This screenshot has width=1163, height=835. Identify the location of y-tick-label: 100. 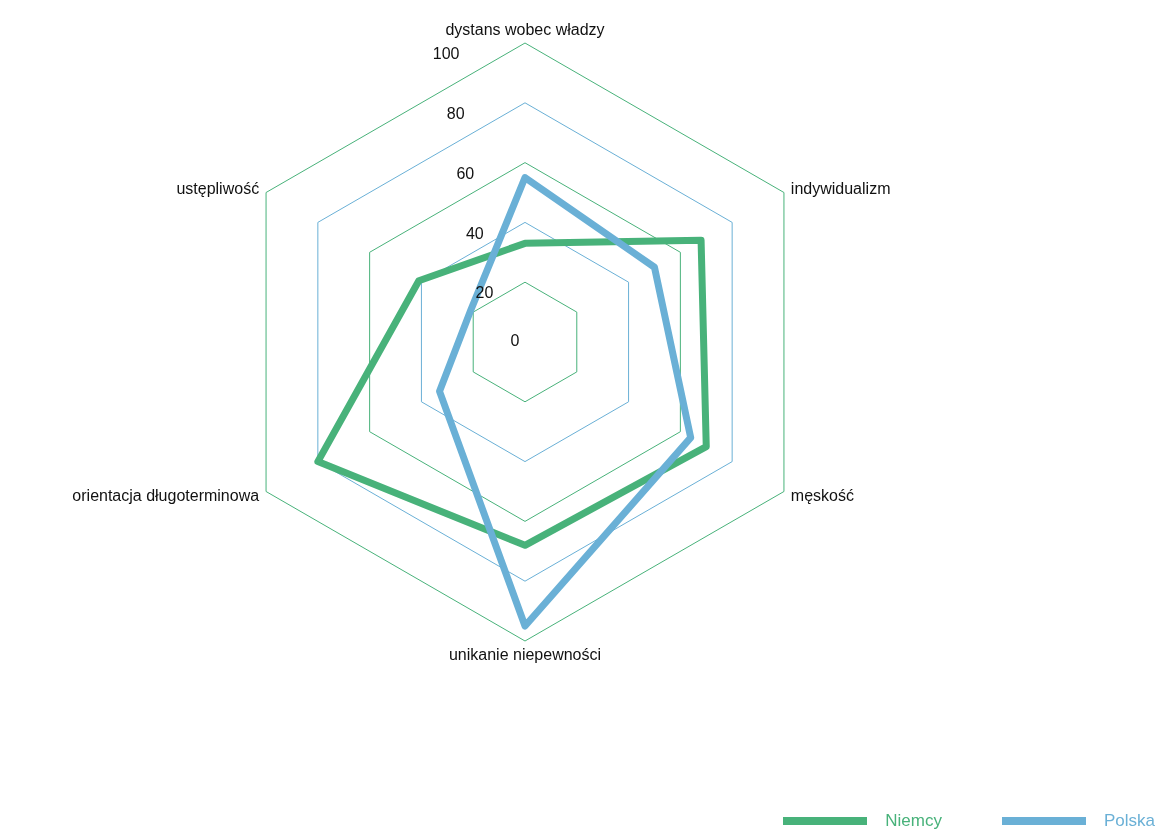
(446, 54).